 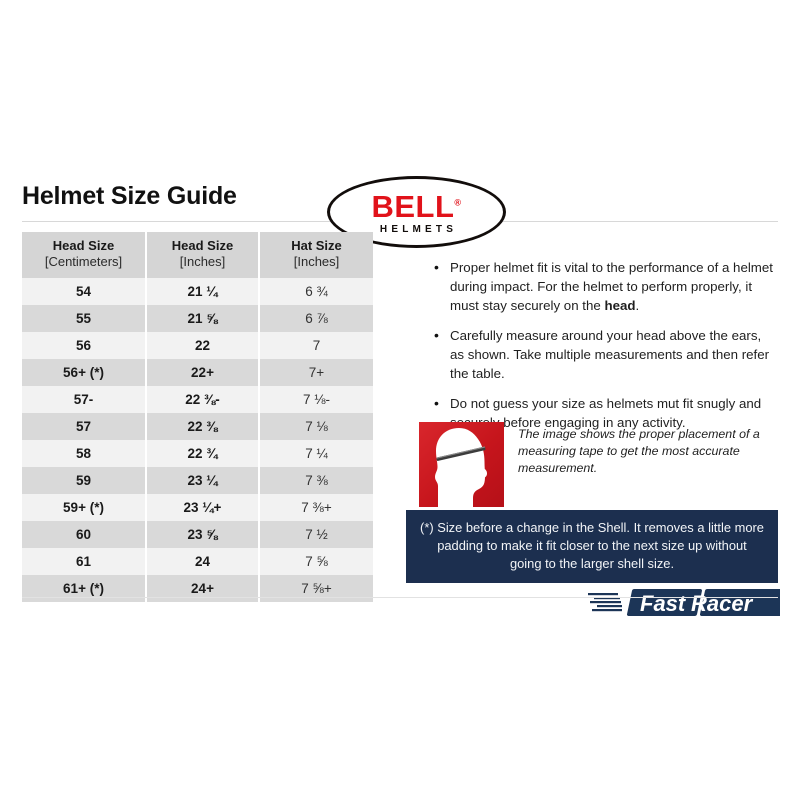 What do you see at coordinates (84, 318) in the screenshot?
I see `cell-head-size-cm: 55` at bounding box center [84, 318].